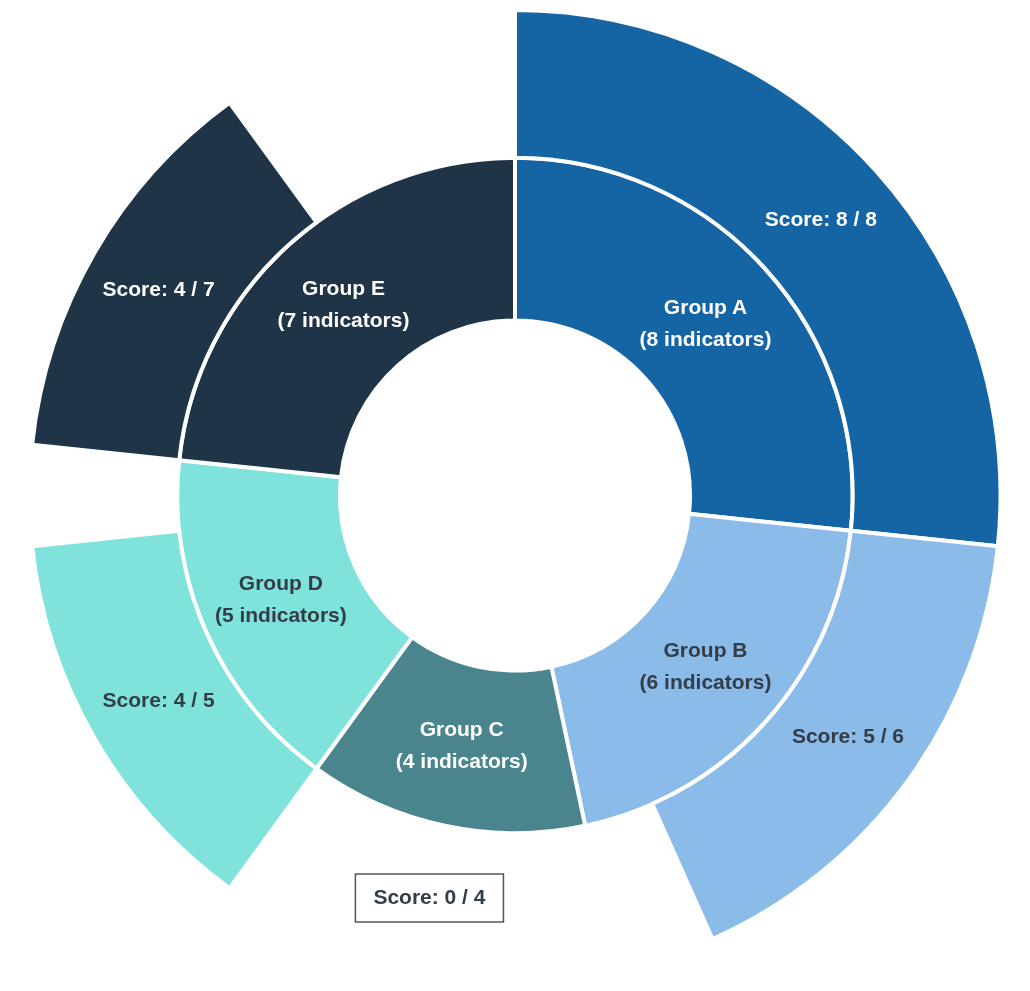 This screenshot has height=991, width=1030. I want to click on data-label: Score: 4 / 7, so click(158, 288).